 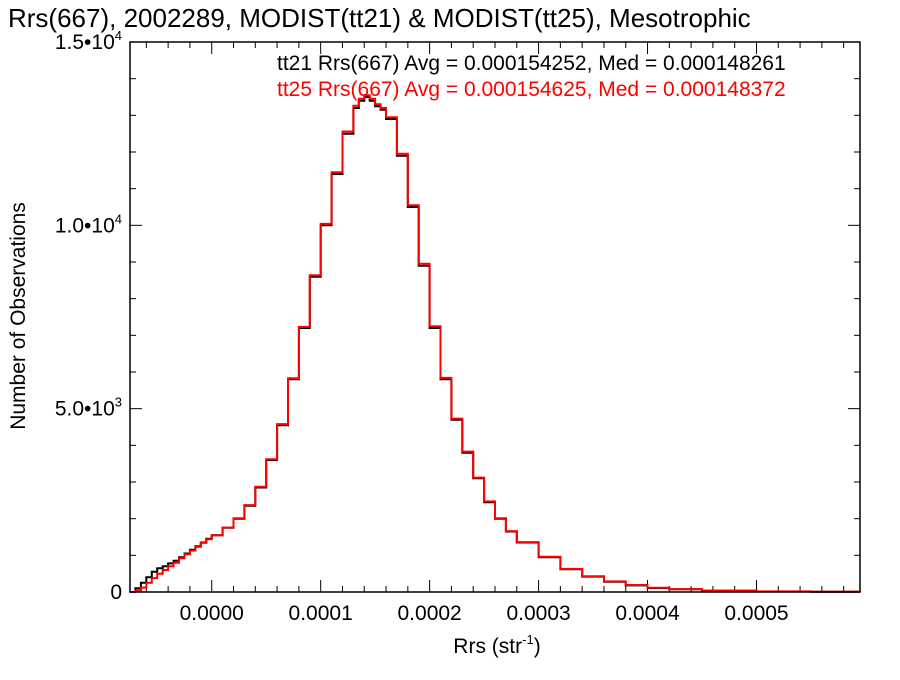 I want to click on x-tick-label: 0.0000, so click(x=212, y=613).